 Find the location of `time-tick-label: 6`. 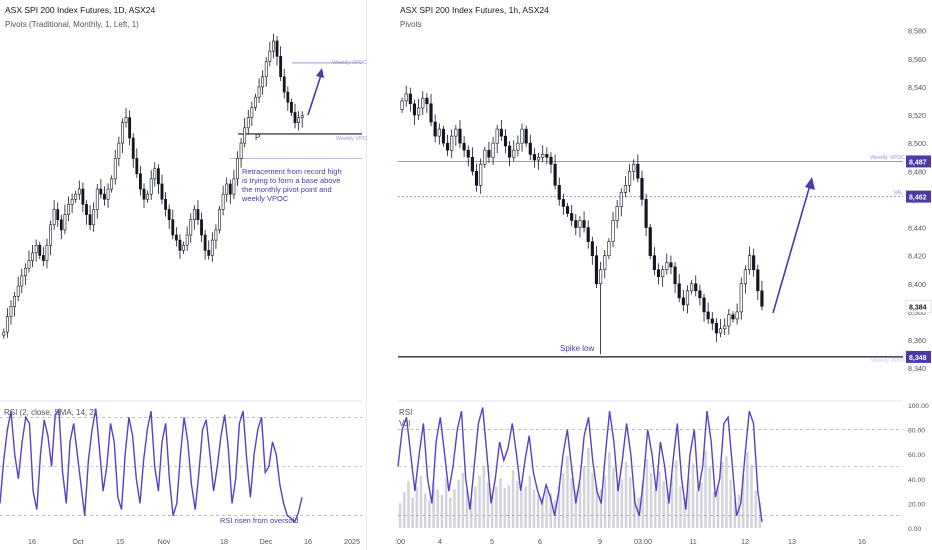

time-tick-label: 6 is located at coordinates (540, 541).